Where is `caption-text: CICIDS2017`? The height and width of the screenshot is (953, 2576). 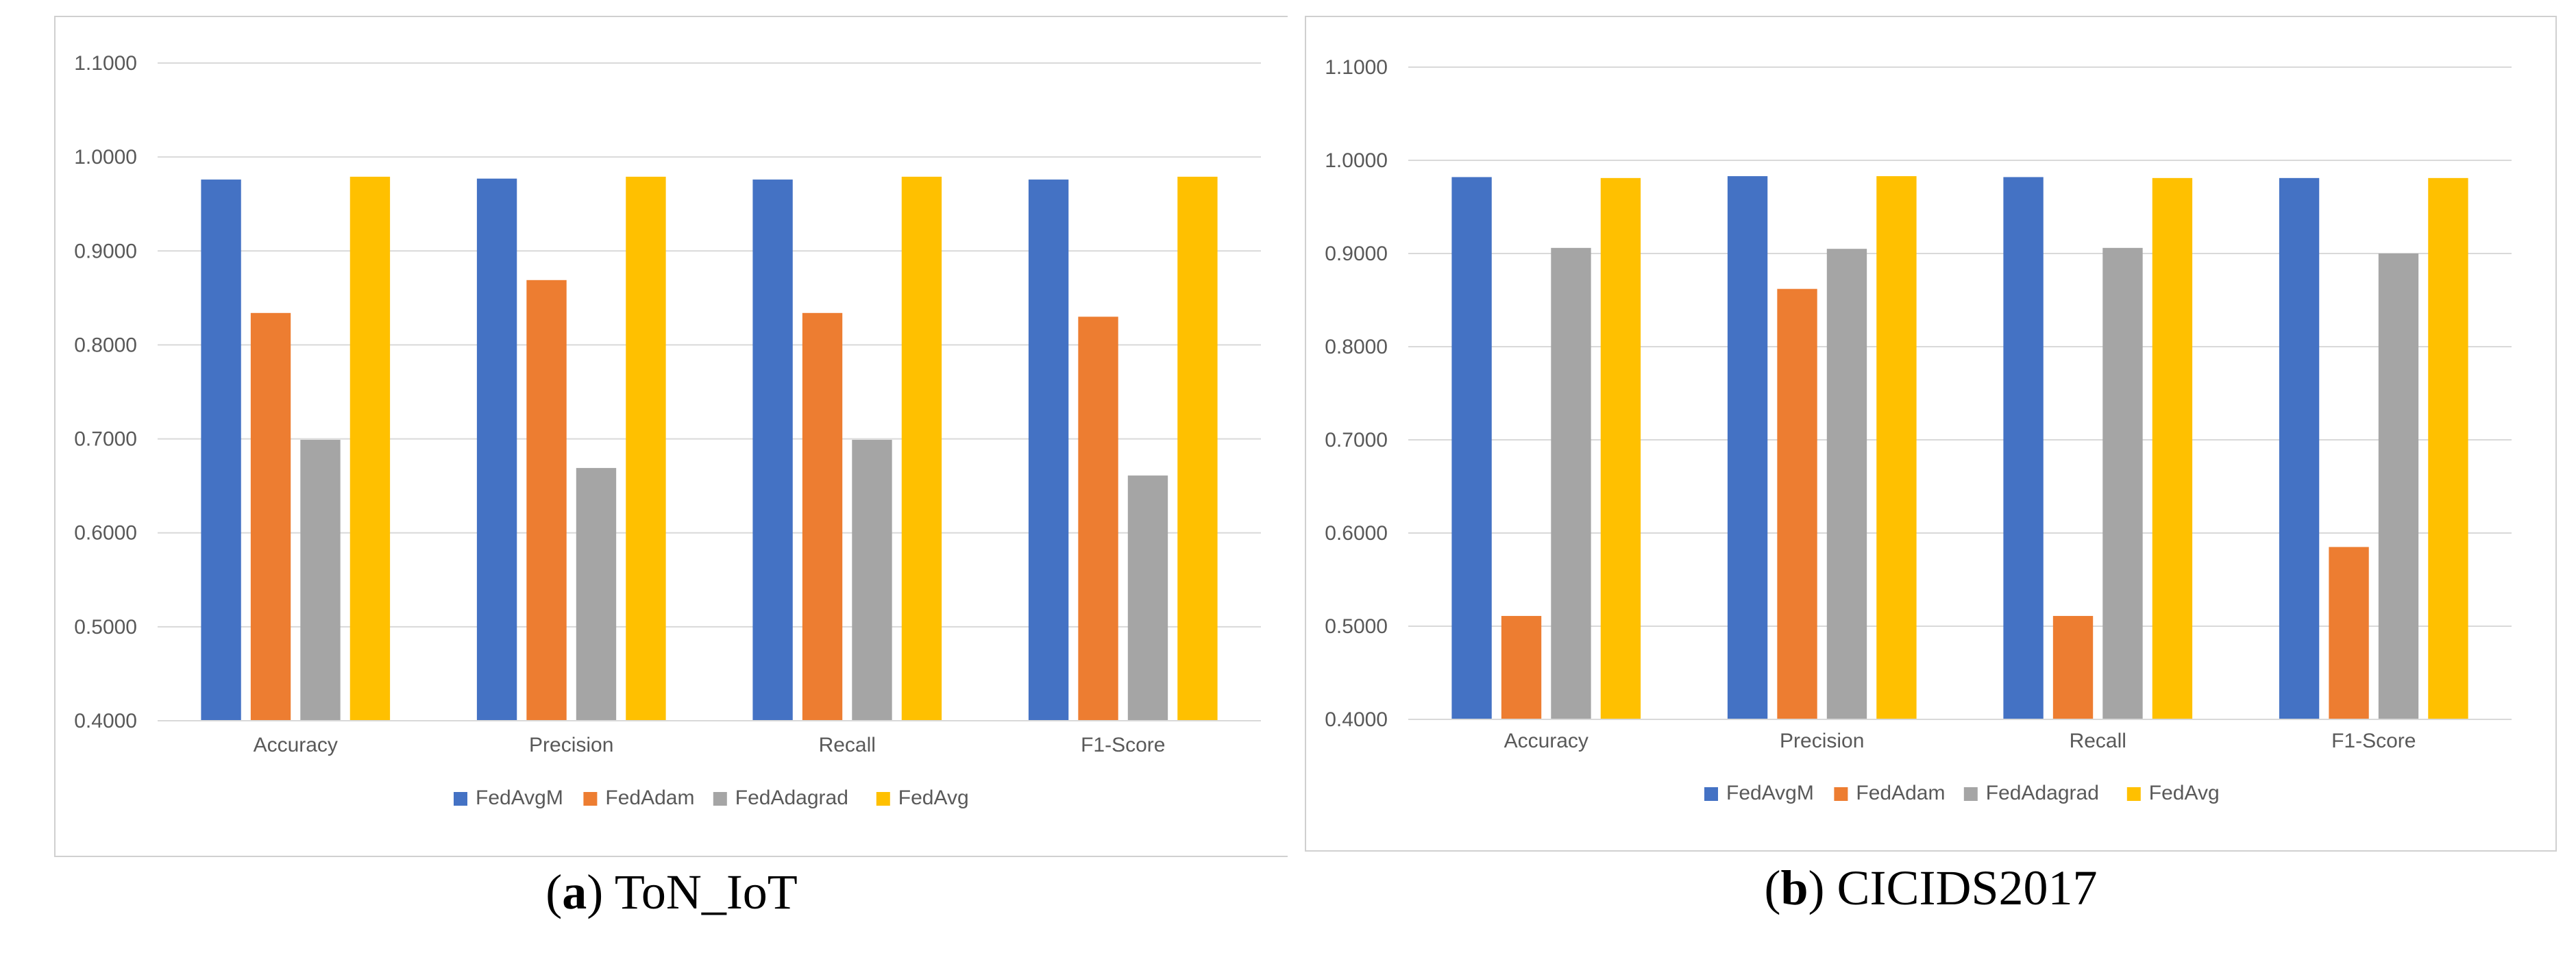 caption-text: CICIDS2017 is located at coordinates (1967, 888).